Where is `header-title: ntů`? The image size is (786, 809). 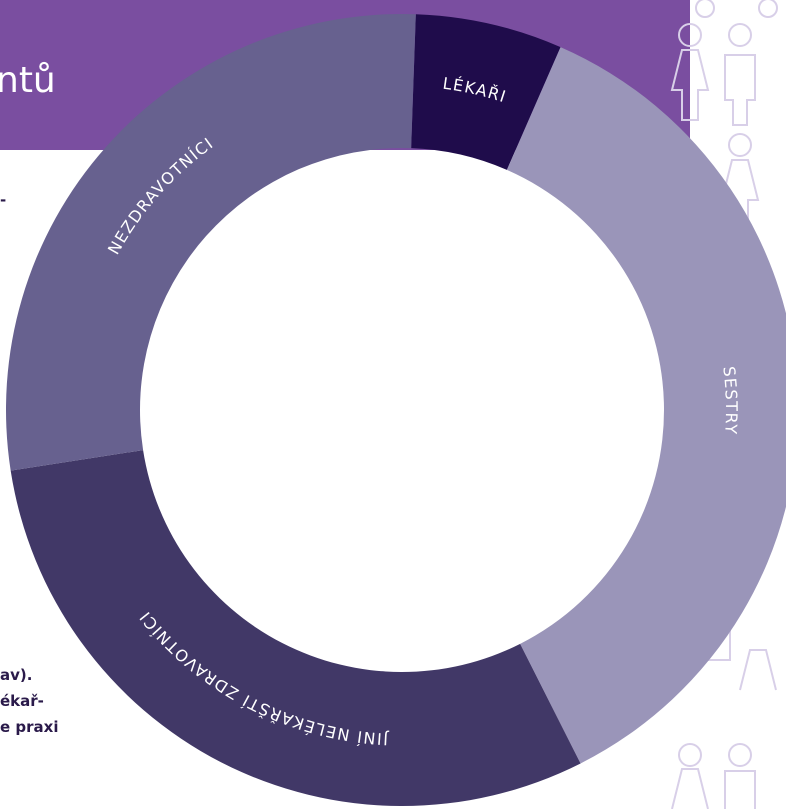 header-title: ntů is located at coordinates (28, 80).